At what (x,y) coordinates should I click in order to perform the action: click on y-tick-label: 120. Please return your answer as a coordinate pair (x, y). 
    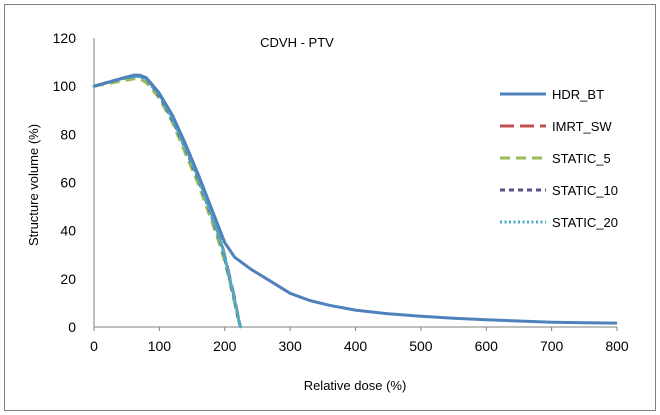
    Looking at the image, I should click on (65, 38).